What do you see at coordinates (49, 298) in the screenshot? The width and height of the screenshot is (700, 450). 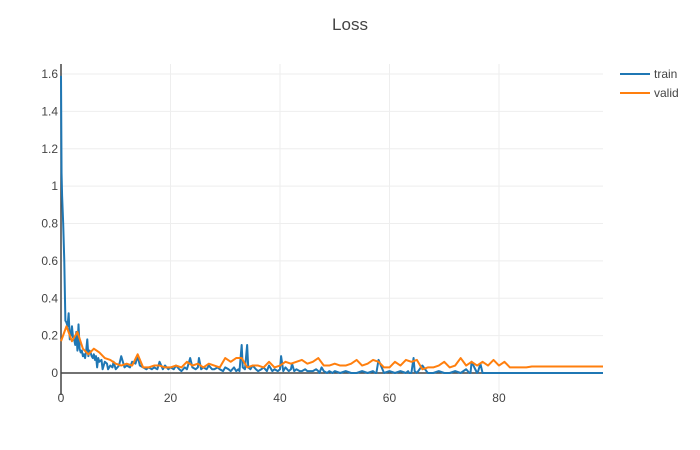 I see `y-tick-label: 0.4` at bounding box center [49, 298].